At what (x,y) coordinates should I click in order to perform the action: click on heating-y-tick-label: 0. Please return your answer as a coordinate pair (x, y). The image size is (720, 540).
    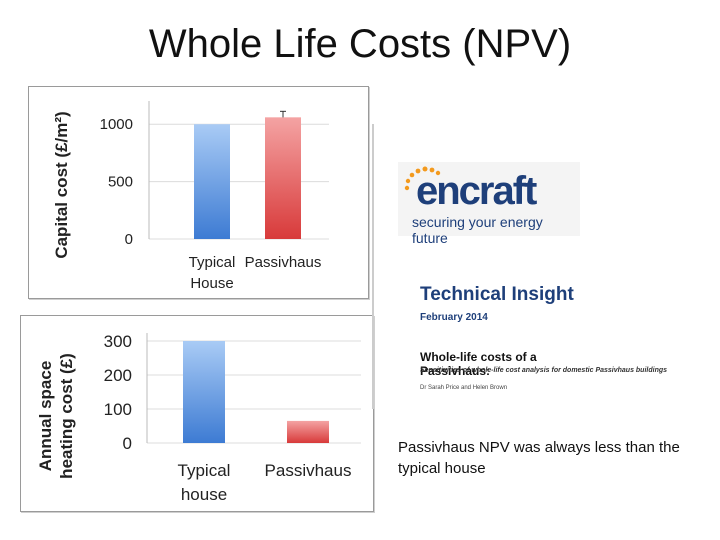
    Looking at the image, I should click on (127, 443).